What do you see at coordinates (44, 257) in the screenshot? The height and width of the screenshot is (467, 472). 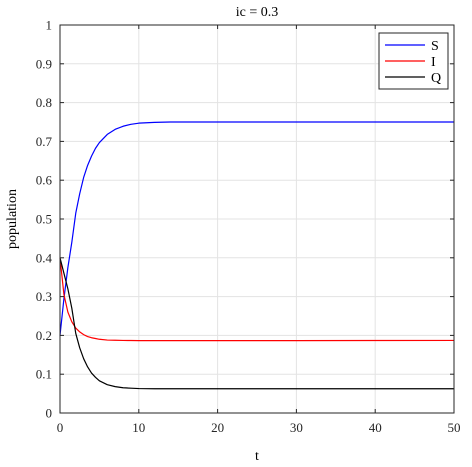 I see `y-tick-label: 0.4` at bounding box center [44, 257].